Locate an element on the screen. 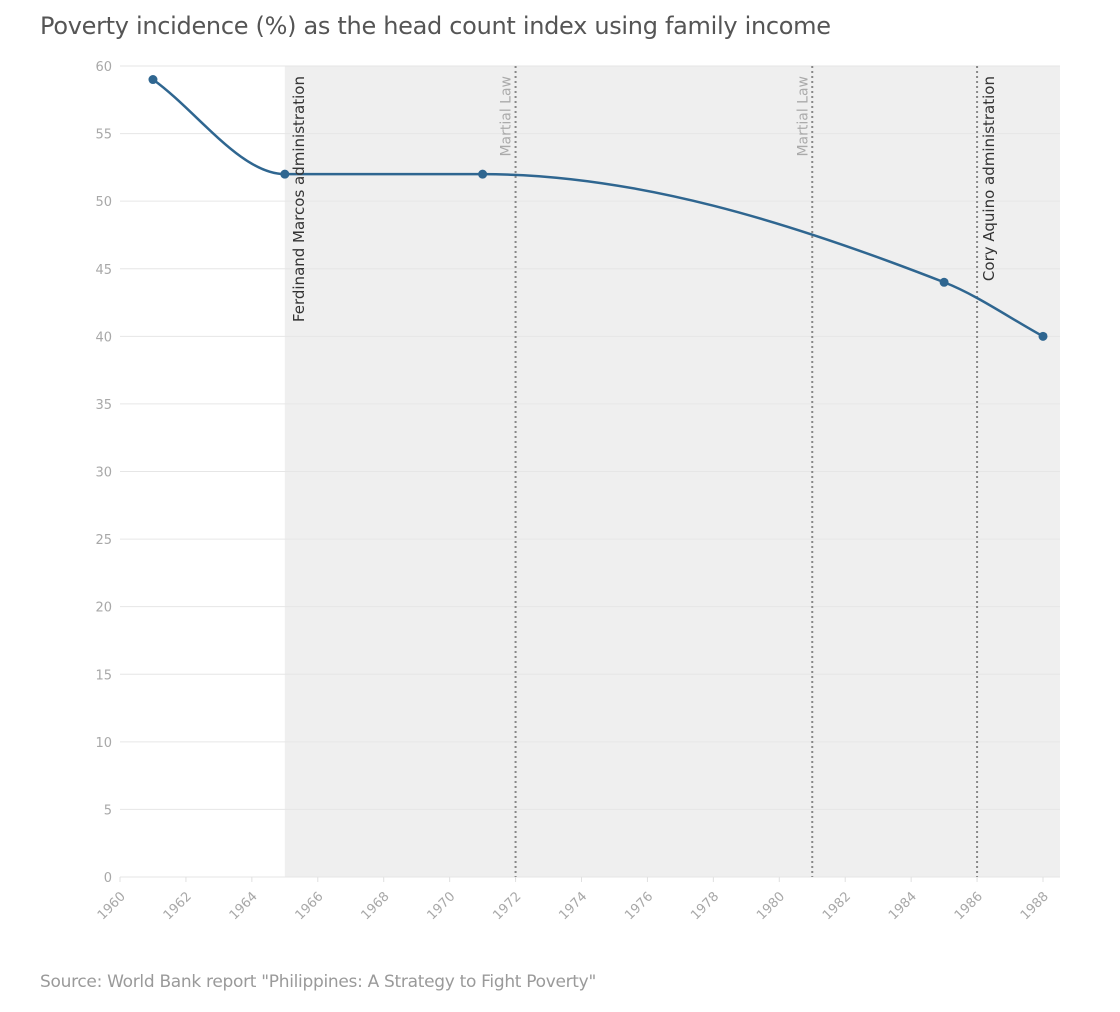 Image resolution: width=1120 pixels, height=1012 pixels. x-tick-label: 1970 is located at coordinates (441, 906).